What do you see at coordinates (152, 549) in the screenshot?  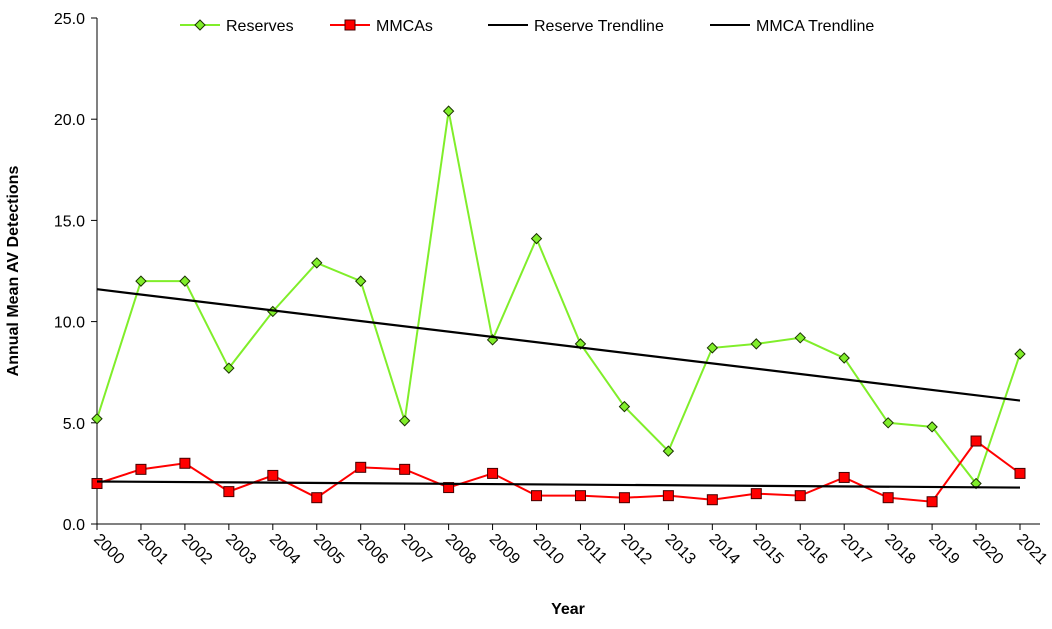 I see `x-tick-label: 2001` at bounding box center [152, 549].